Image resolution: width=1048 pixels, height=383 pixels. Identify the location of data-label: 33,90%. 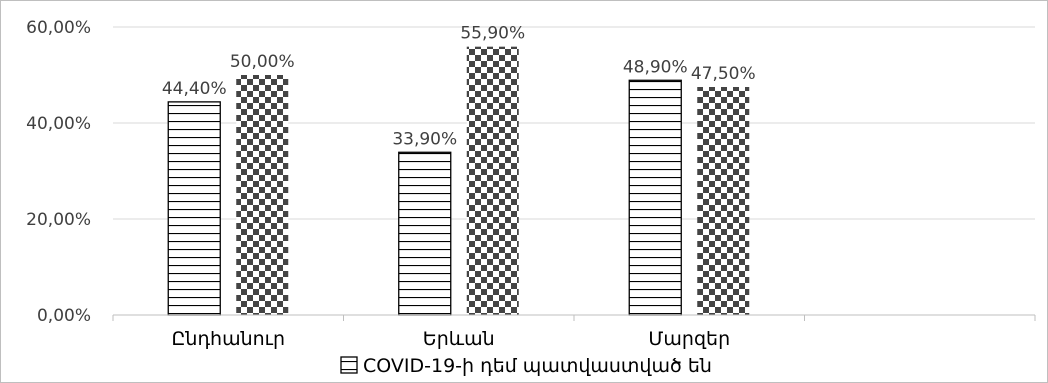
(424, 139).